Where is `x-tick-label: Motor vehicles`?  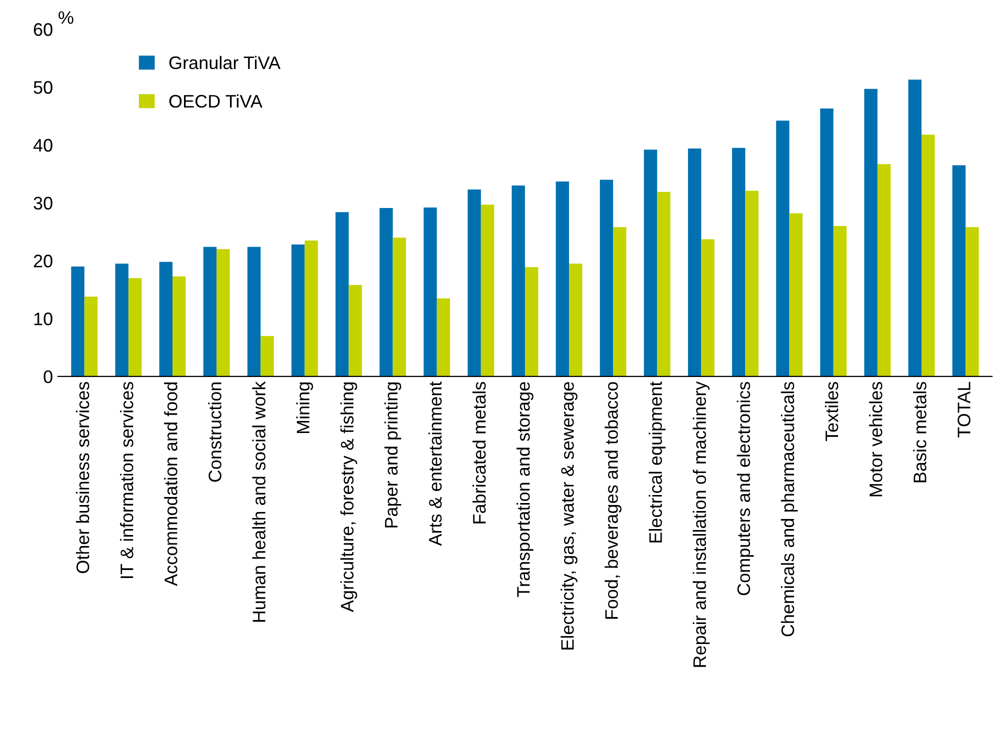 x-tick-label: Motor vehicles is located at coordinates (875, 439).